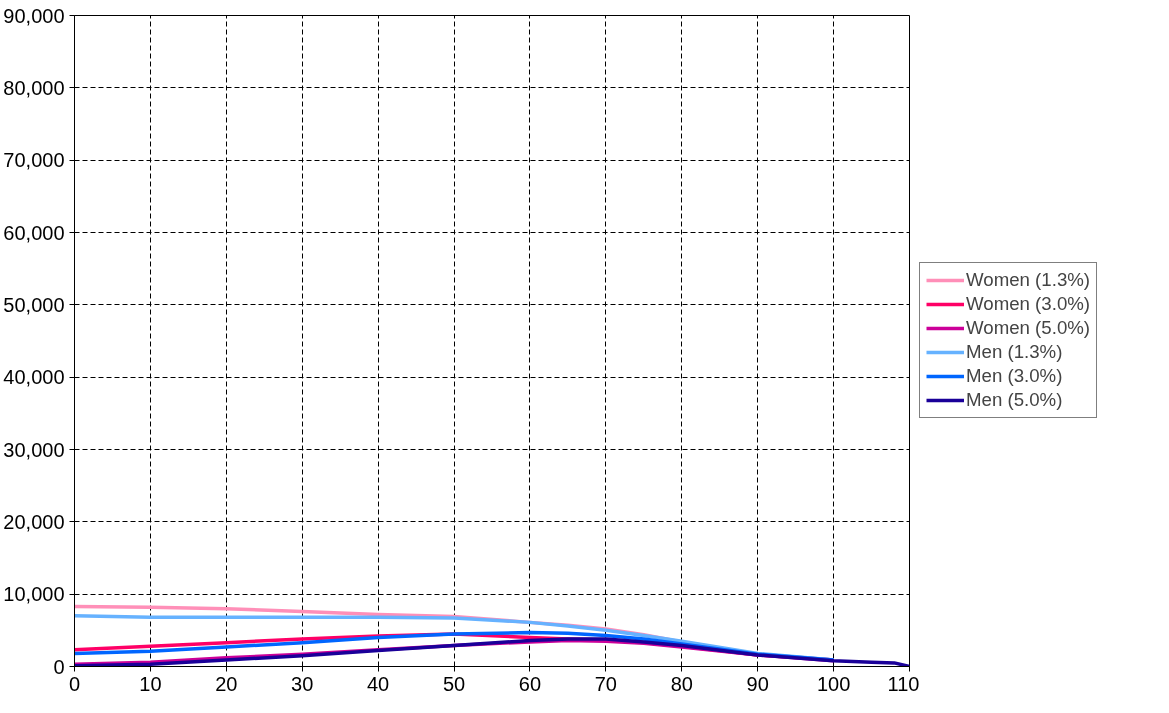  What do you see at coordinates (681, 683) in the screenshot?
I see `x-tick-label: 80` at bounding box center [681, 683].